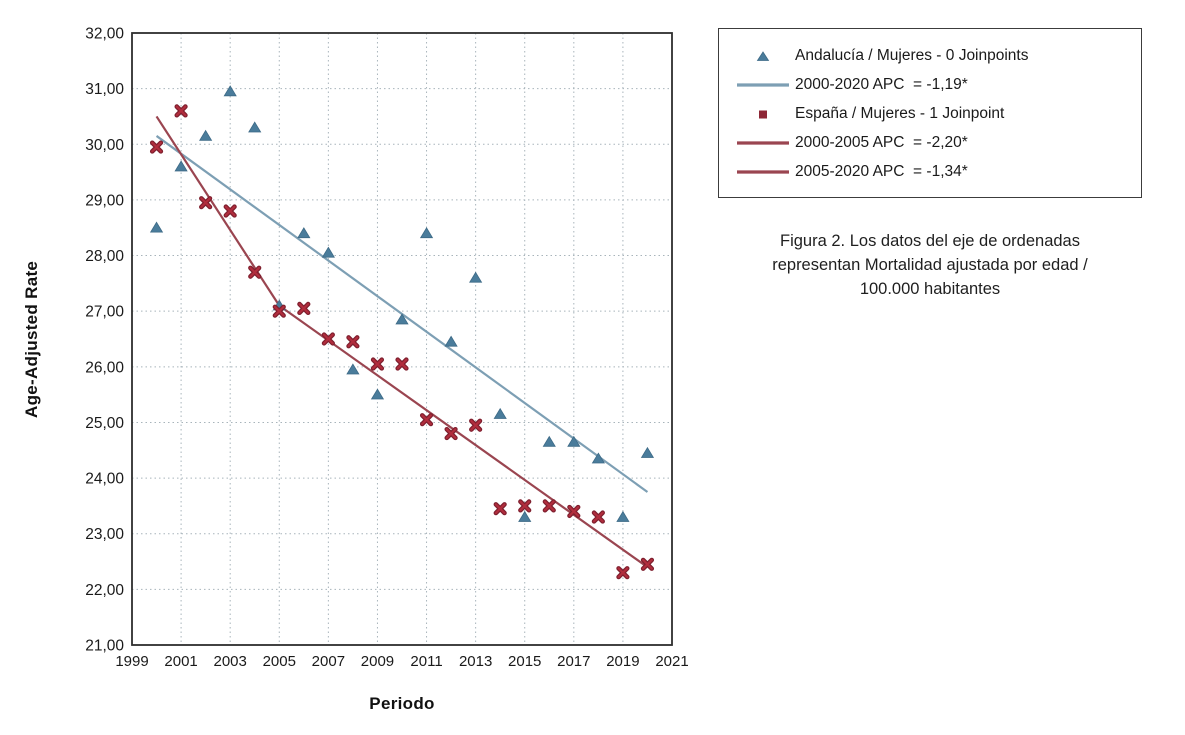  Describe the element at coordinates (131, 661) in the screenshot. I see `svg-text: 1999` at that location.